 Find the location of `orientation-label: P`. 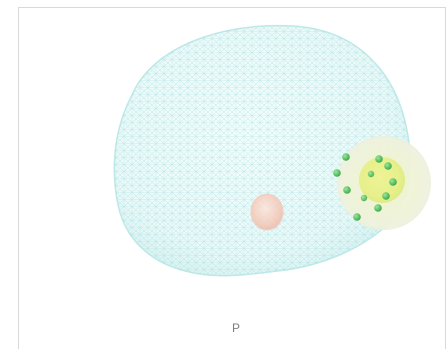

orientation-label: P is located at coordinates (235, 328).